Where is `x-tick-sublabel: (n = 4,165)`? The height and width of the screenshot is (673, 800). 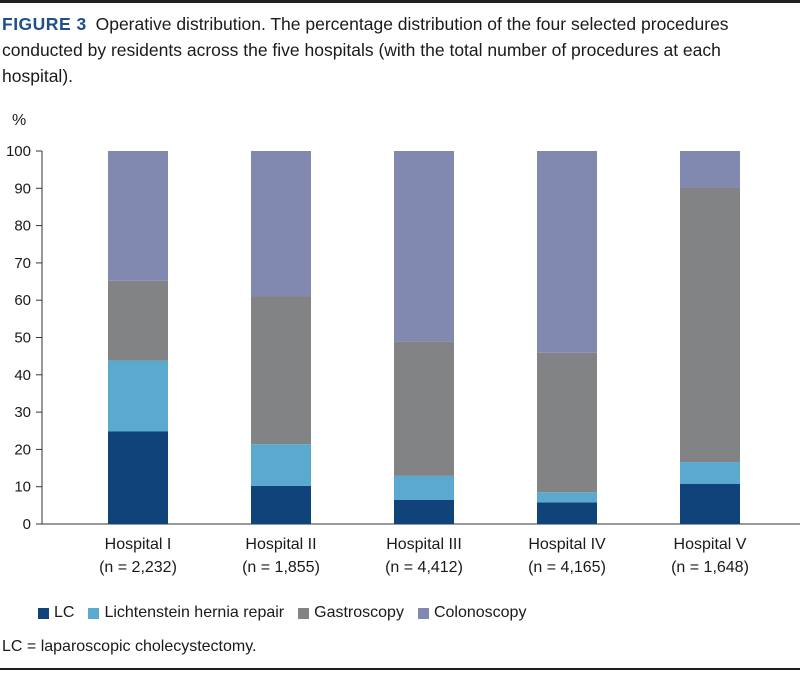
x-tick-sublabel: (n = 4,165) is located at coordinates (567, 567).